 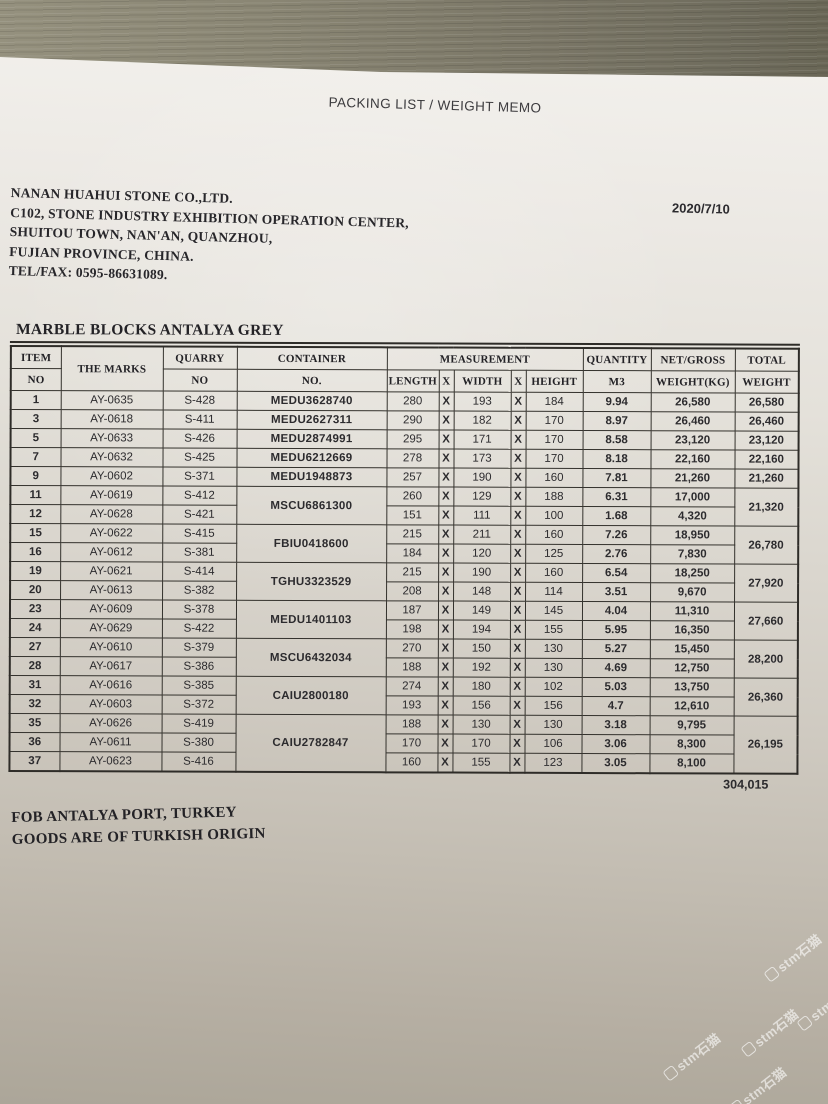 What do you see at coordinates (700, 208) in the screenshot?
I see `document-date: 2020/7/10` at bounding box center [700, 208].